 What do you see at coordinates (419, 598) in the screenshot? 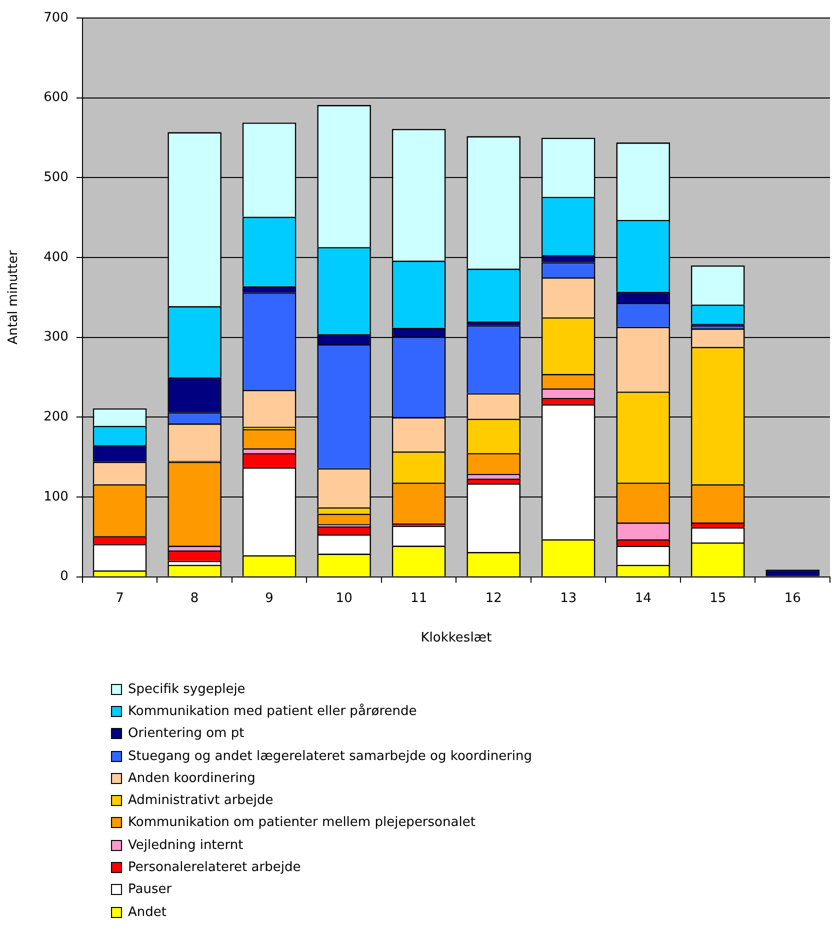
I see `x-tick-label: 11` at bounding box center [419, 598].